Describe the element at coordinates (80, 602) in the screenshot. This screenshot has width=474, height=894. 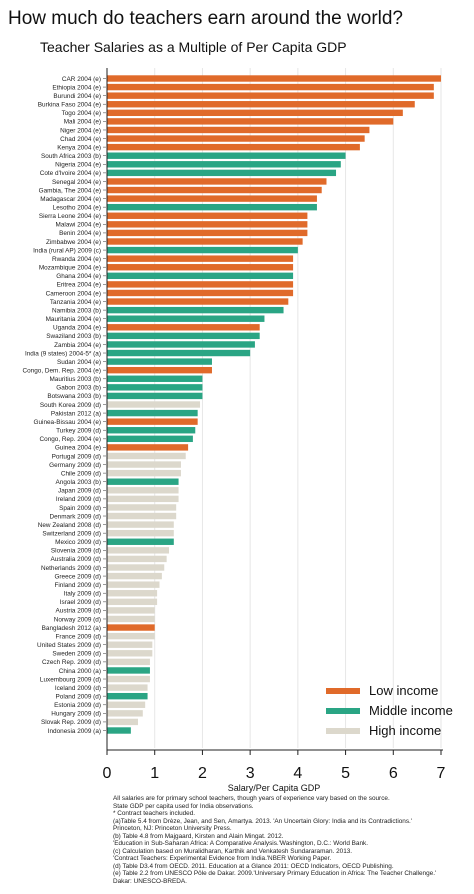
I see `category-label: Israel 2009 (d)` at that location.